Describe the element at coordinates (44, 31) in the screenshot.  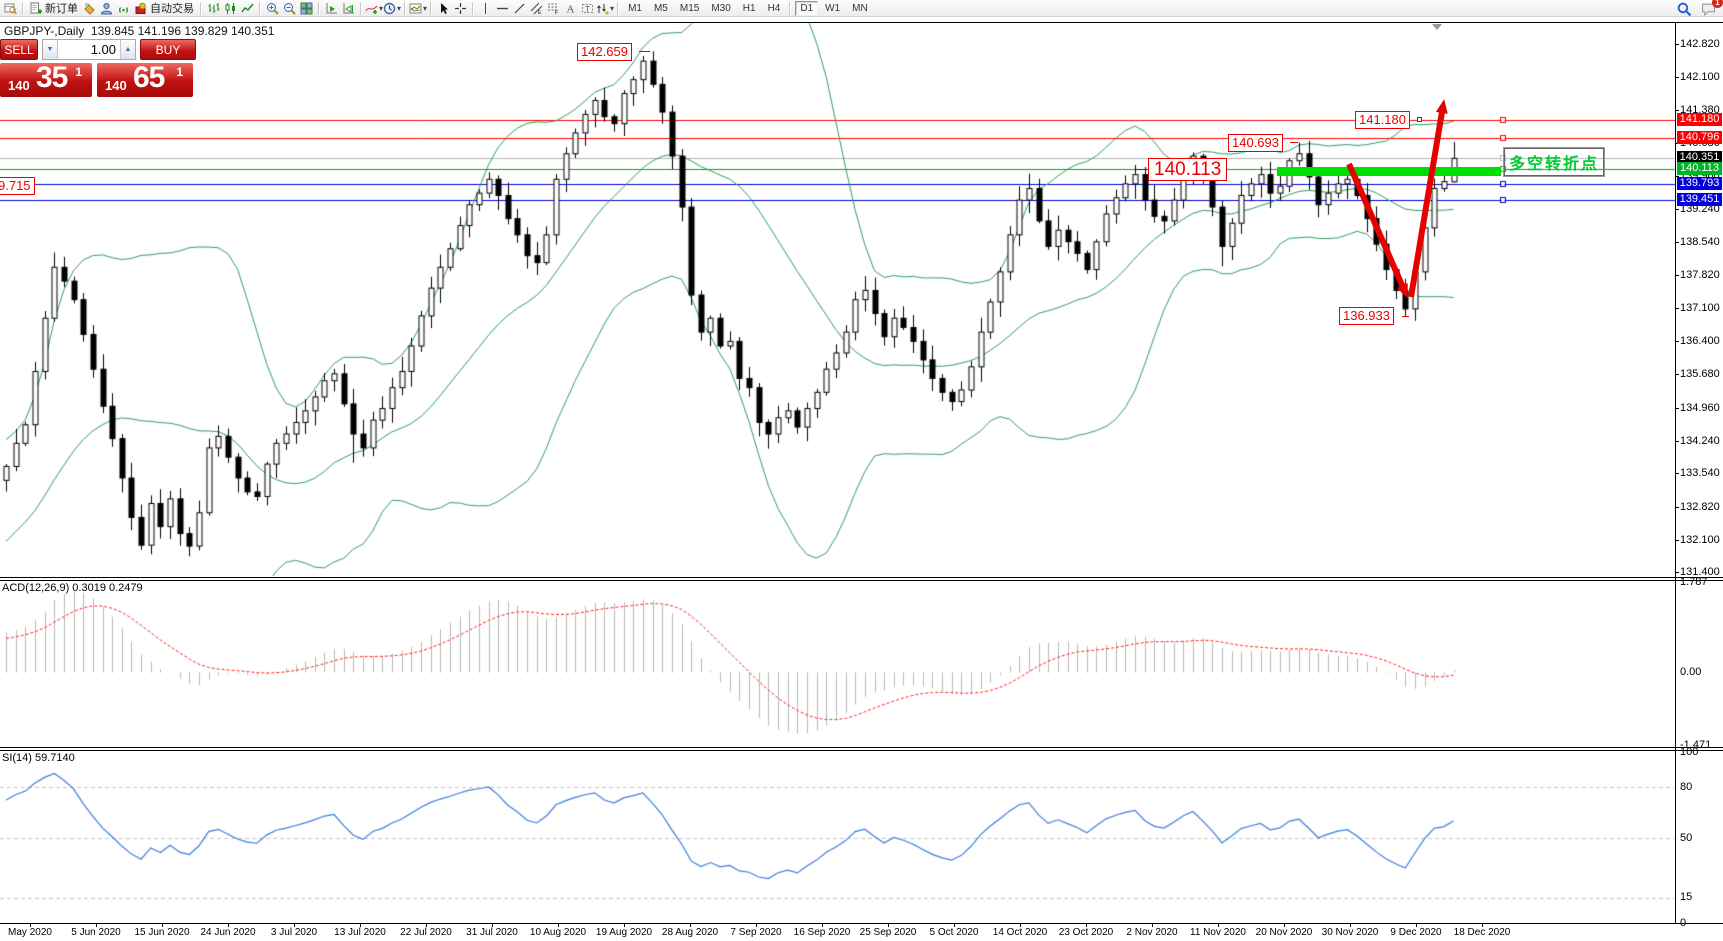
I see `symbol-period-label: GBPJPY-,Daily` at that location.